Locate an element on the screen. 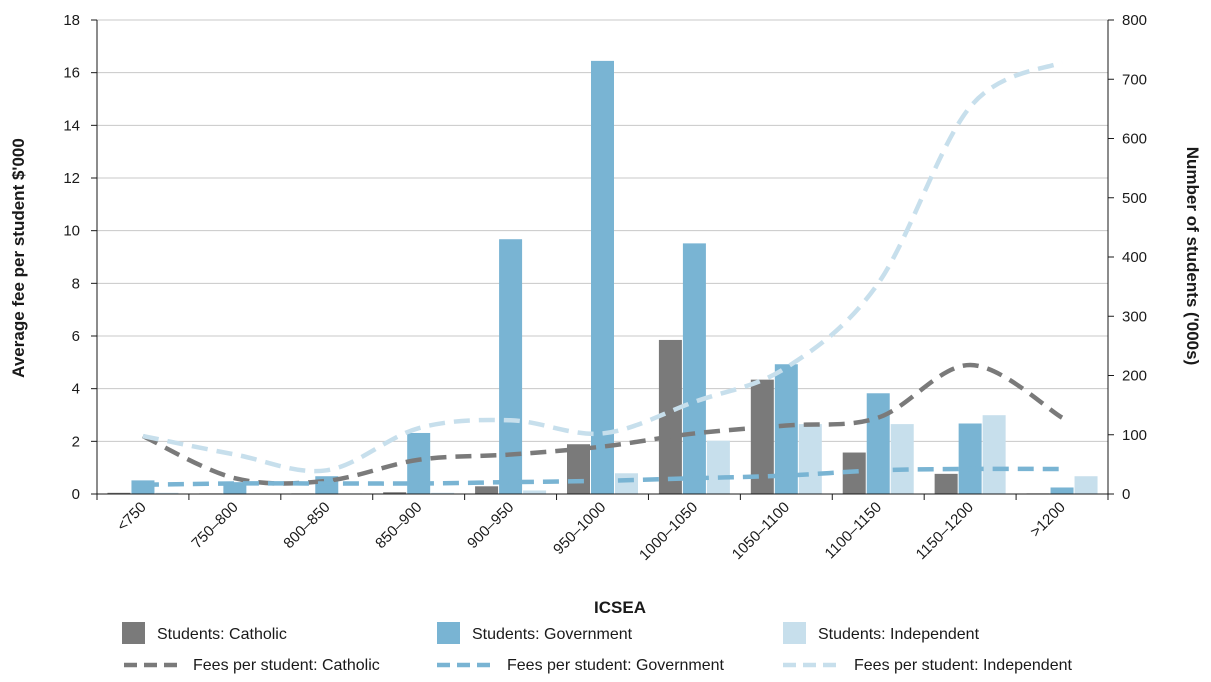 This screenshot has height=682, width=1211. y-right-tick-label: 300 is located at coordinates (1134, 316).